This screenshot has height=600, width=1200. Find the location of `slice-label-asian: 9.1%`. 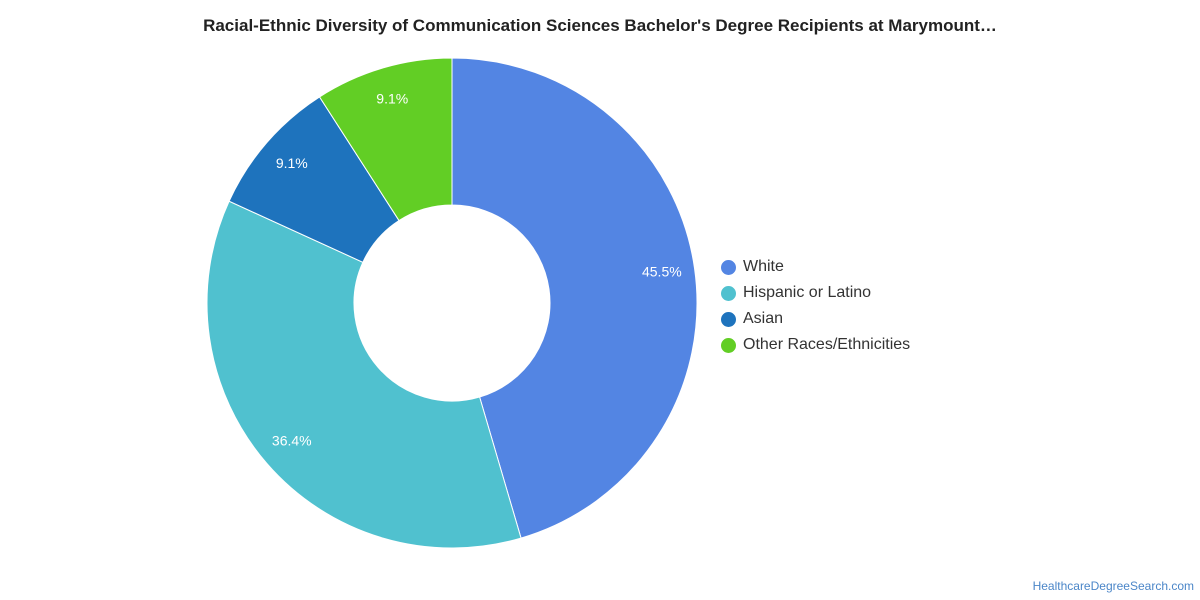

slice-label-asian: 9.1% is located at coordinates (292, 163).